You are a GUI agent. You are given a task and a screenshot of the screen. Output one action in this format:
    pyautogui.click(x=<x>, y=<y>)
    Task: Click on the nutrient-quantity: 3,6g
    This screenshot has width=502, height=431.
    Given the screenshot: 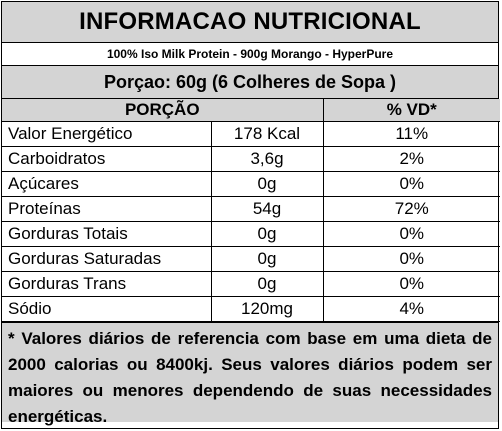 What is the action you would take?
    pyautogui.click(x=267, y=159)
    